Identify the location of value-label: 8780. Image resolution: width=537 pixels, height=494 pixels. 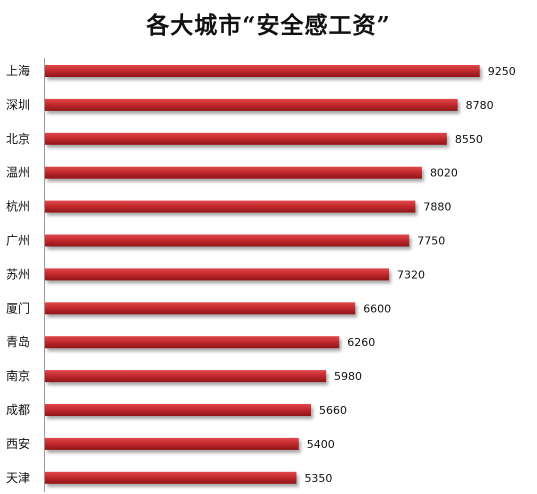
(480, 105).